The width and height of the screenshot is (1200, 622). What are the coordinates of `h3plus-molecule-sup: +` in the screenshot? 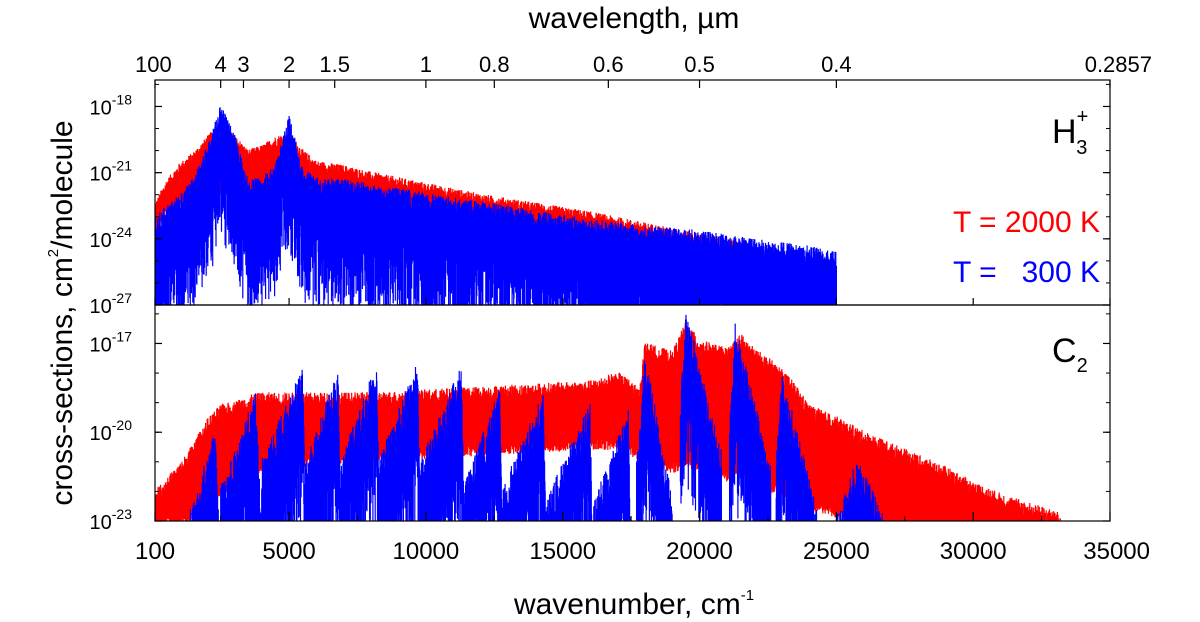 It's located at (1083, 117).